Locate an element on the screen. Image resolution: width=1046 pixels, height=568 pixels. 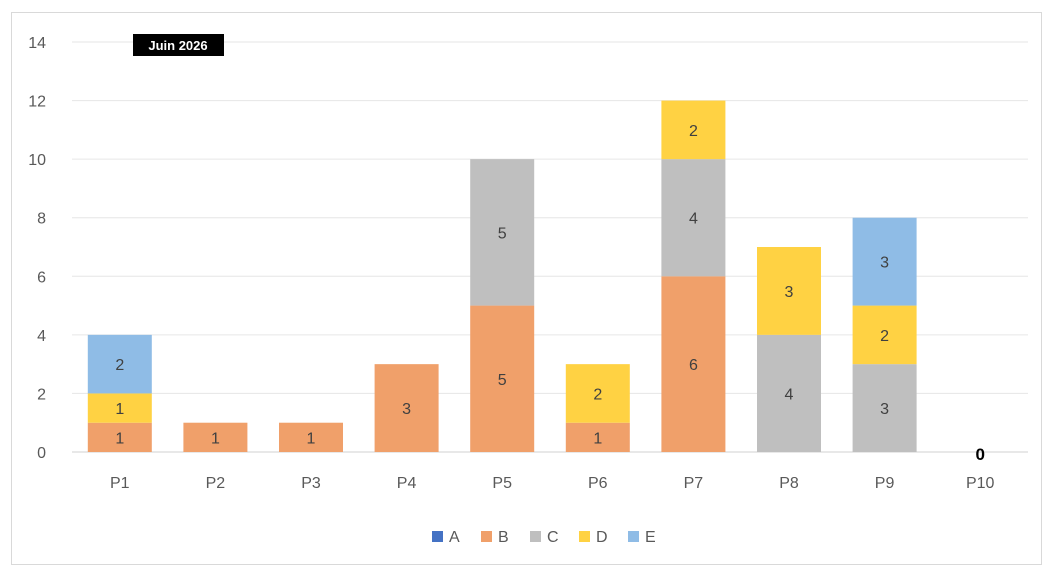
bar-P3-B is located at coordinates (311, 437).